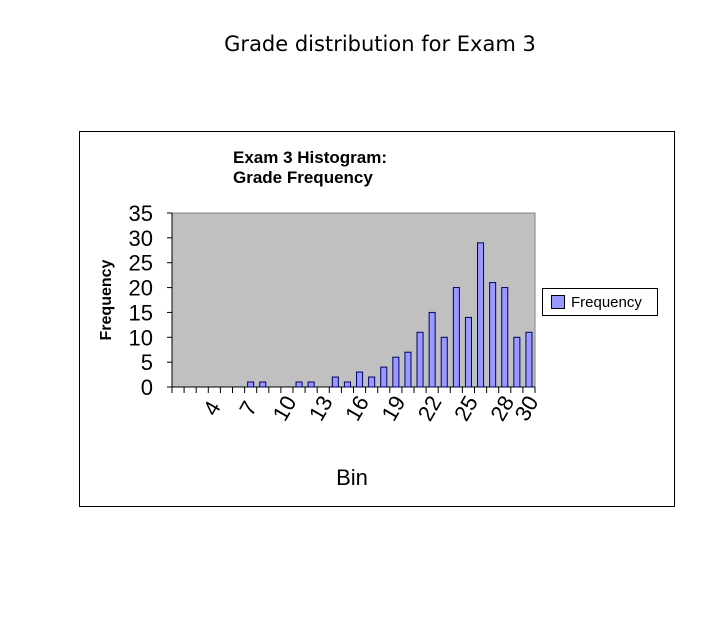 The height and width of the screenshot is (640, 720). What do you see at coordinates (466, 408) in the screenshot?
I see `x-tick-label: 25` at bounding box center [466, 408].